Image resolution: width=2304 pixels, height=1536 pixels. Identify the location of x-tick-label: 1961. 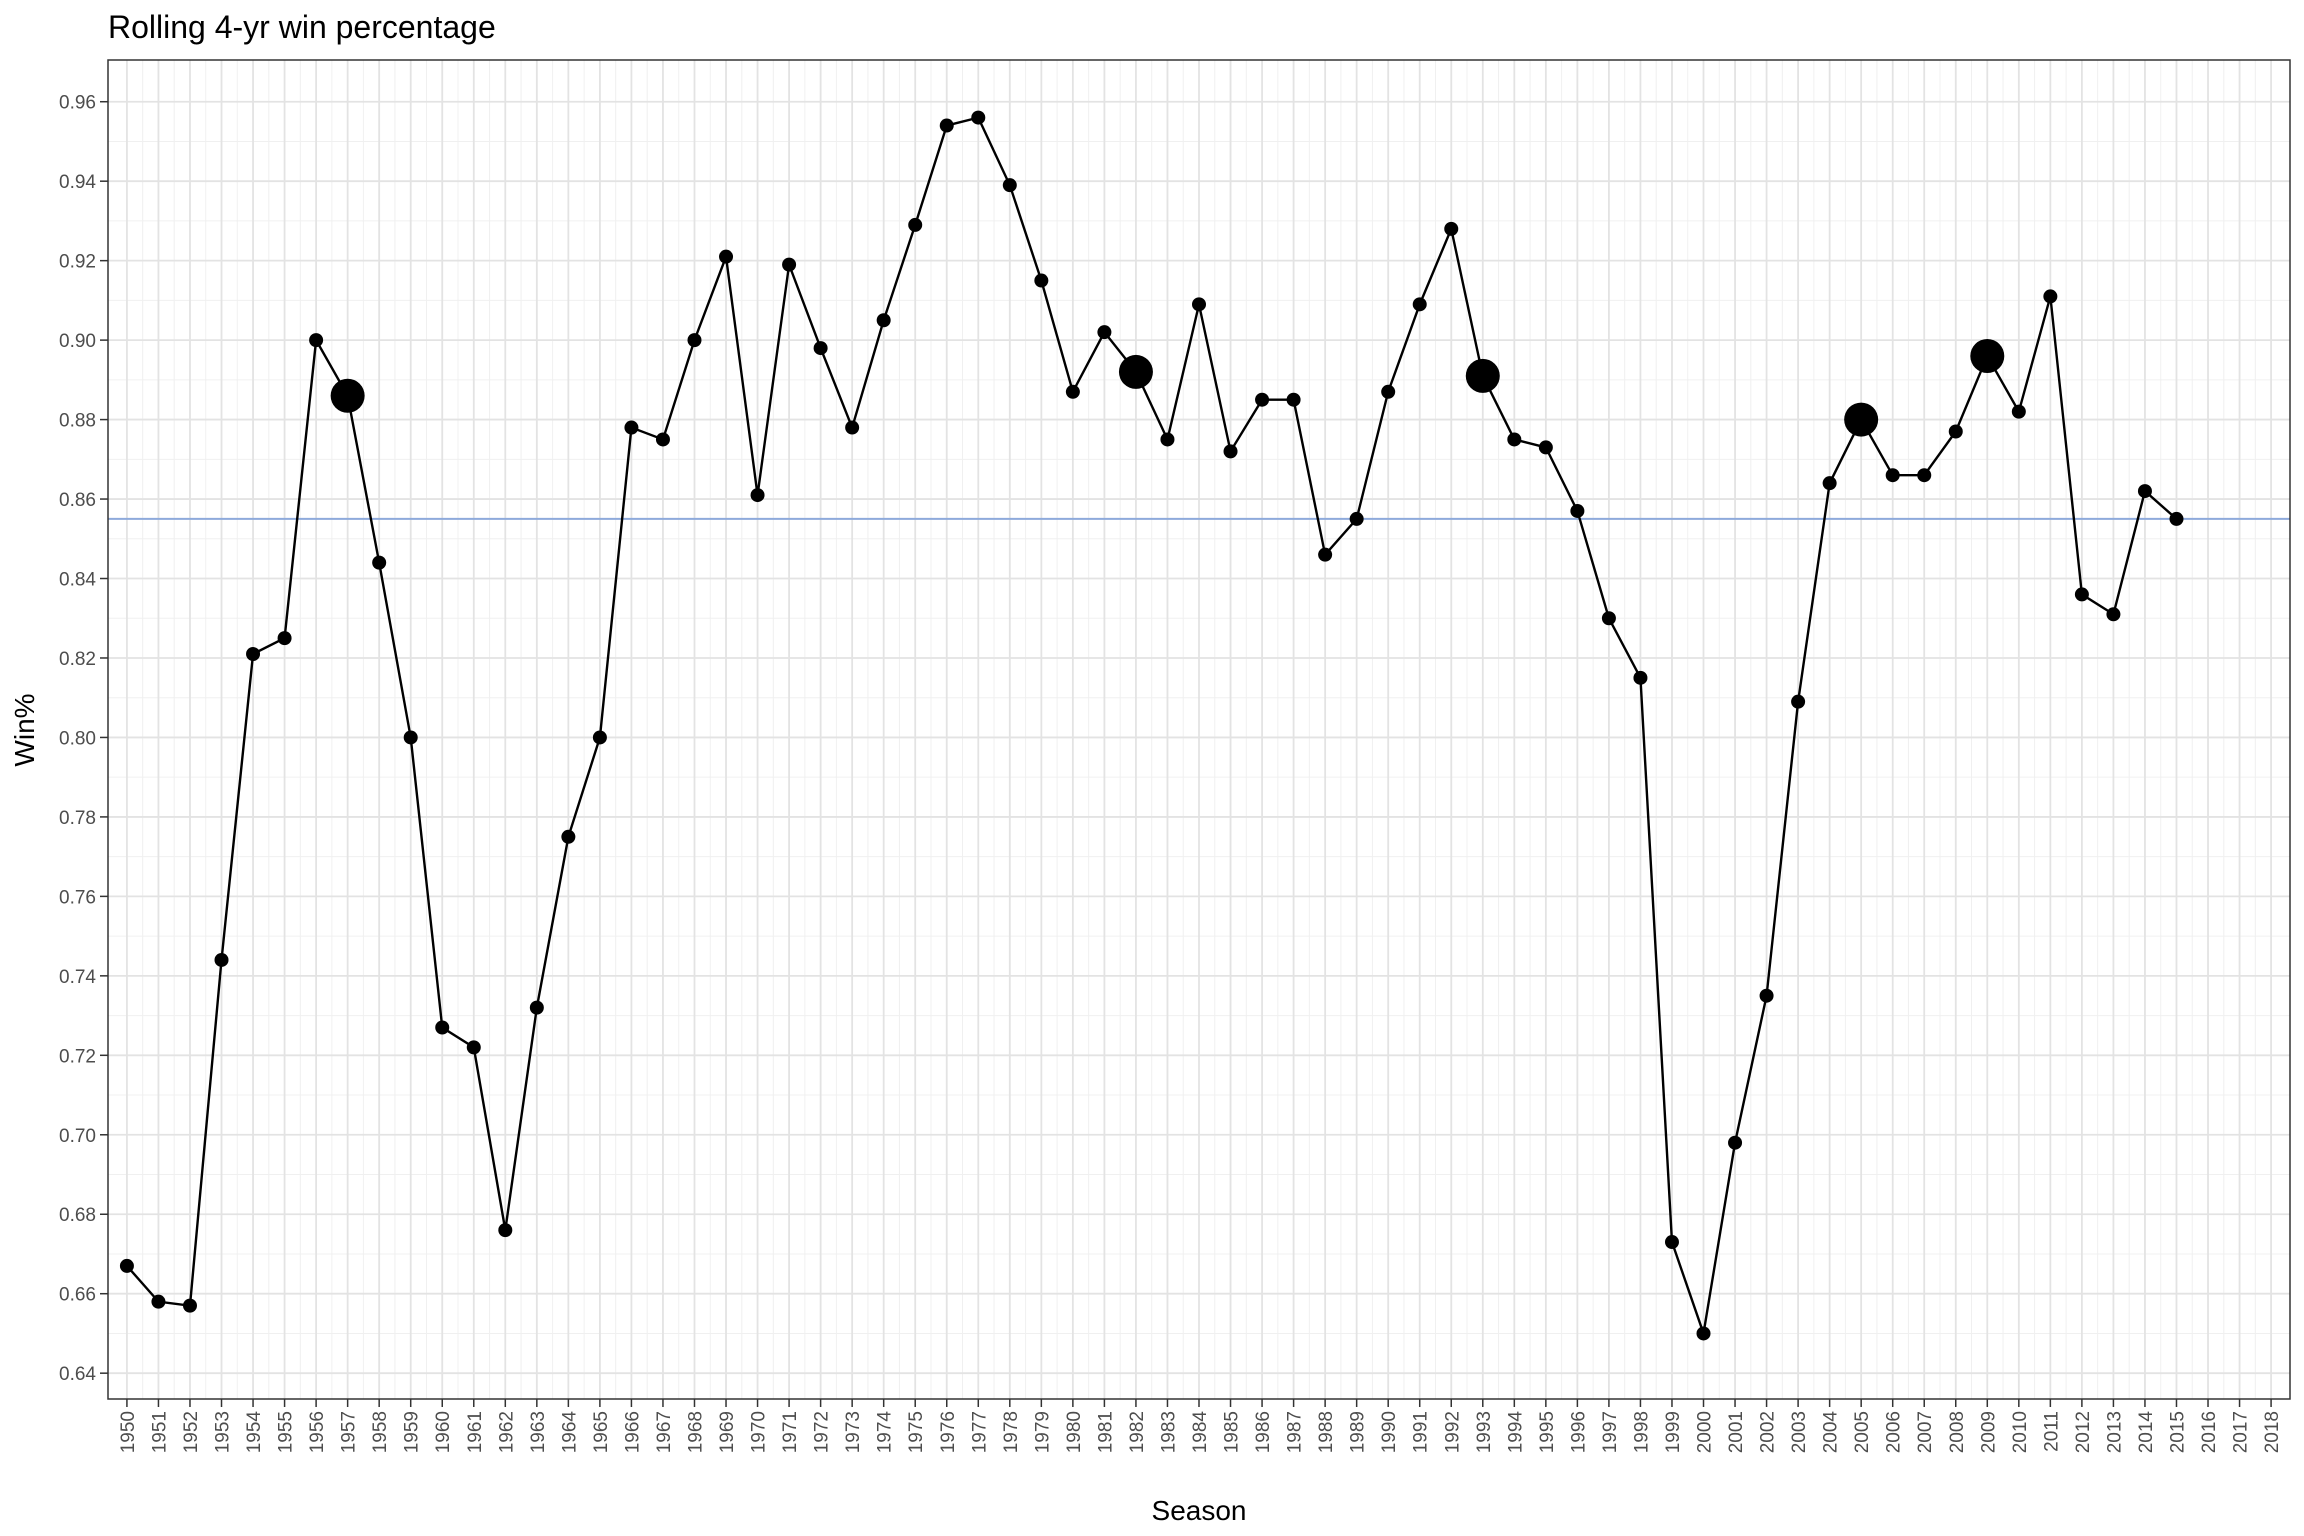
(475, 1432).